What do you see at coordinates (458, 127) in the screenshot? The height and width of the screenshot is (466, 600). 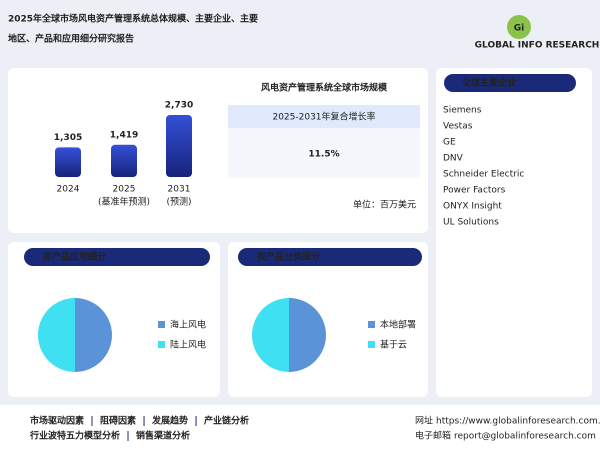 I see `company-item: Vestas` at bounding box center [458, 127].